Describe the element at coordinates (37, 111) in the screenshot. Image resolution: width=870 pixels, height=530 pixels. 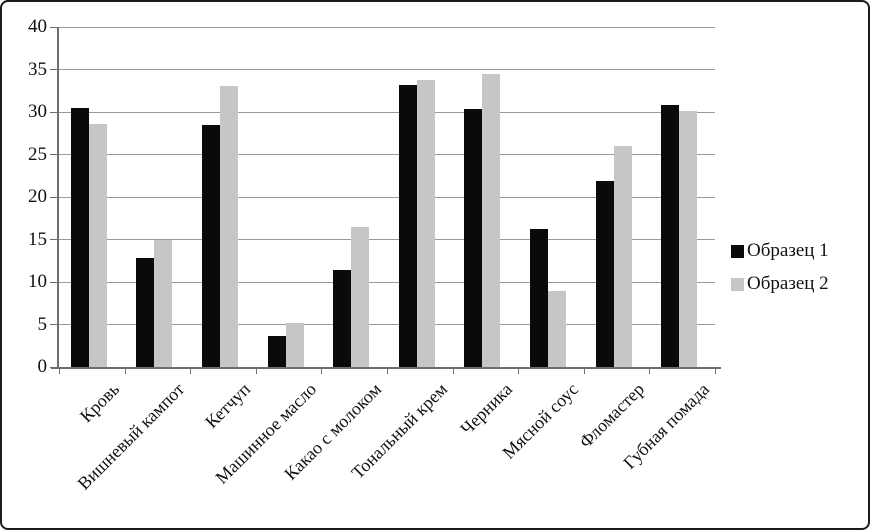
I see `y-axis-label: 30` at that location.